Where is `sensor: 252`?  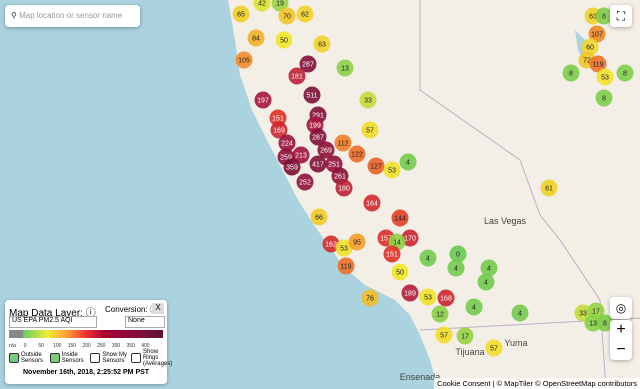 sensor: 252 is located at coordinates (305, 182).